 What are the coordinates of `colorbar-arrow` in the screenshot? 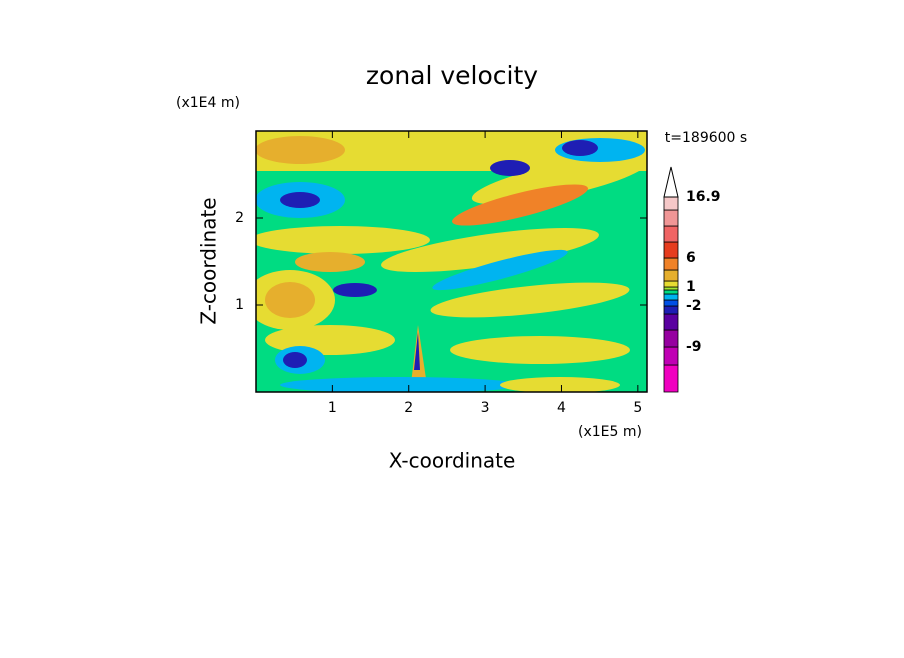 It's located at (671, 182).